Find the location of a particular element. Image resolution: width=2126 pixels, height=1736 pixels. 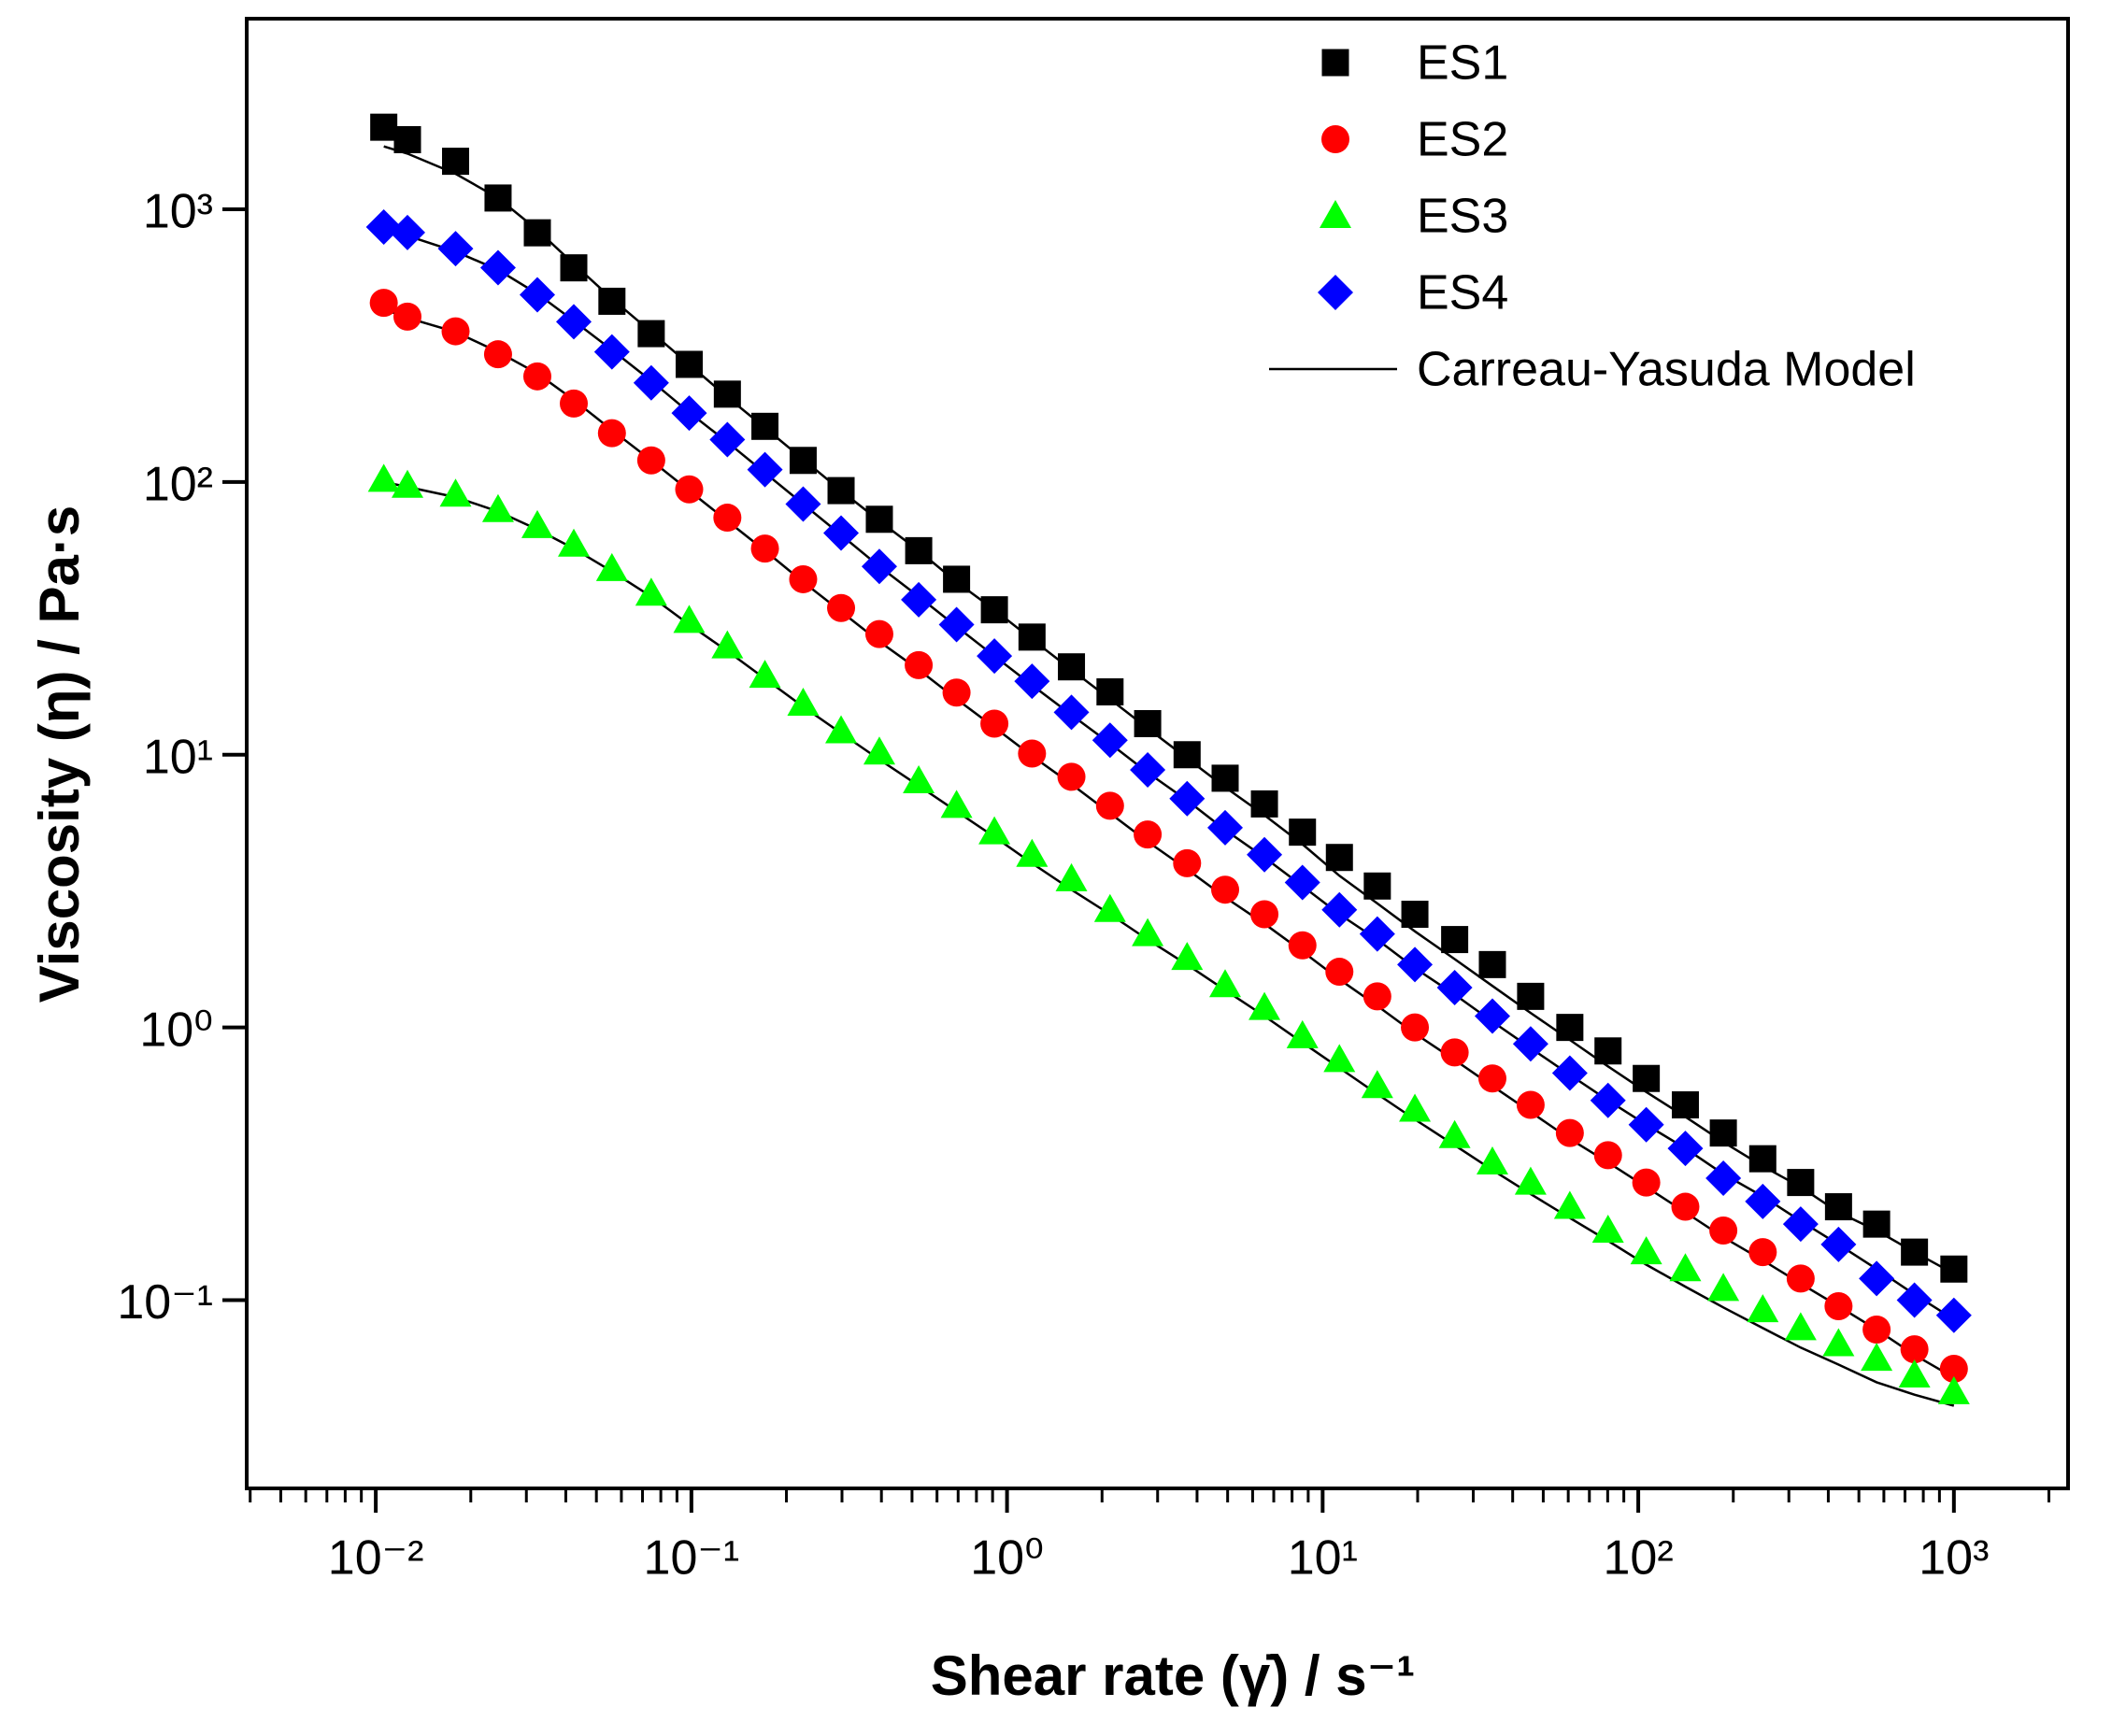

y-tick-label: 10⁻¹ is located at coordinates (165, 1302).